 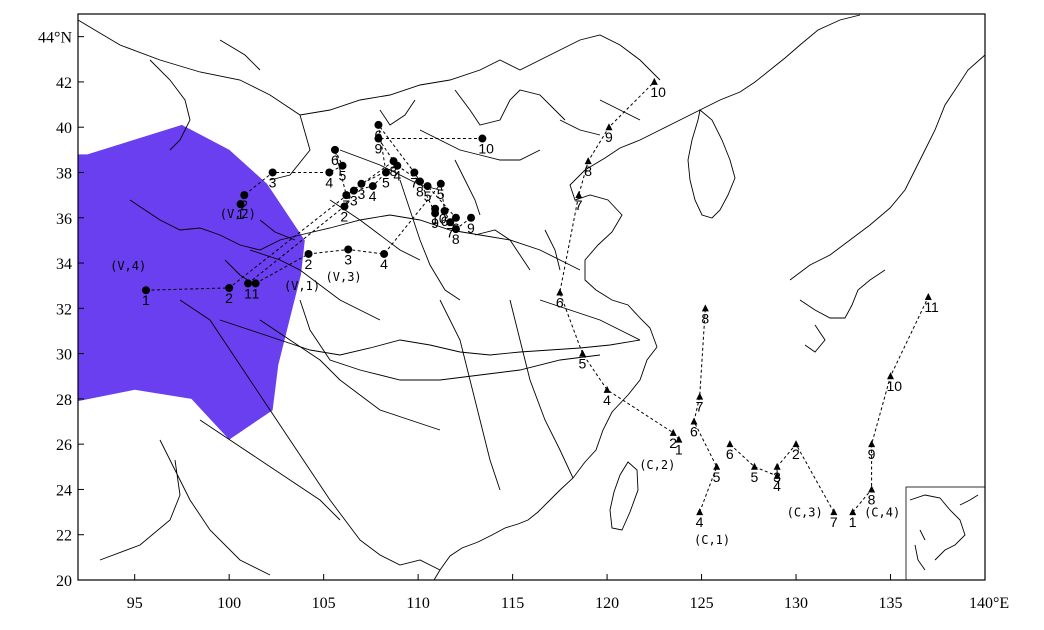 I want to click on y-tick-label: 30, so click(x=64, y=355).